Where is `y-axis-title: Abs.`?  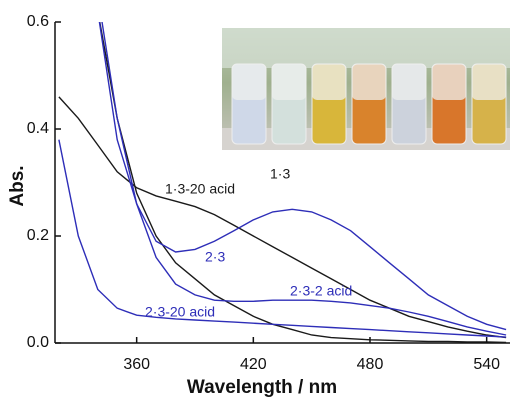
y-axis-title: Abs. is located at coordinates (17, 185).